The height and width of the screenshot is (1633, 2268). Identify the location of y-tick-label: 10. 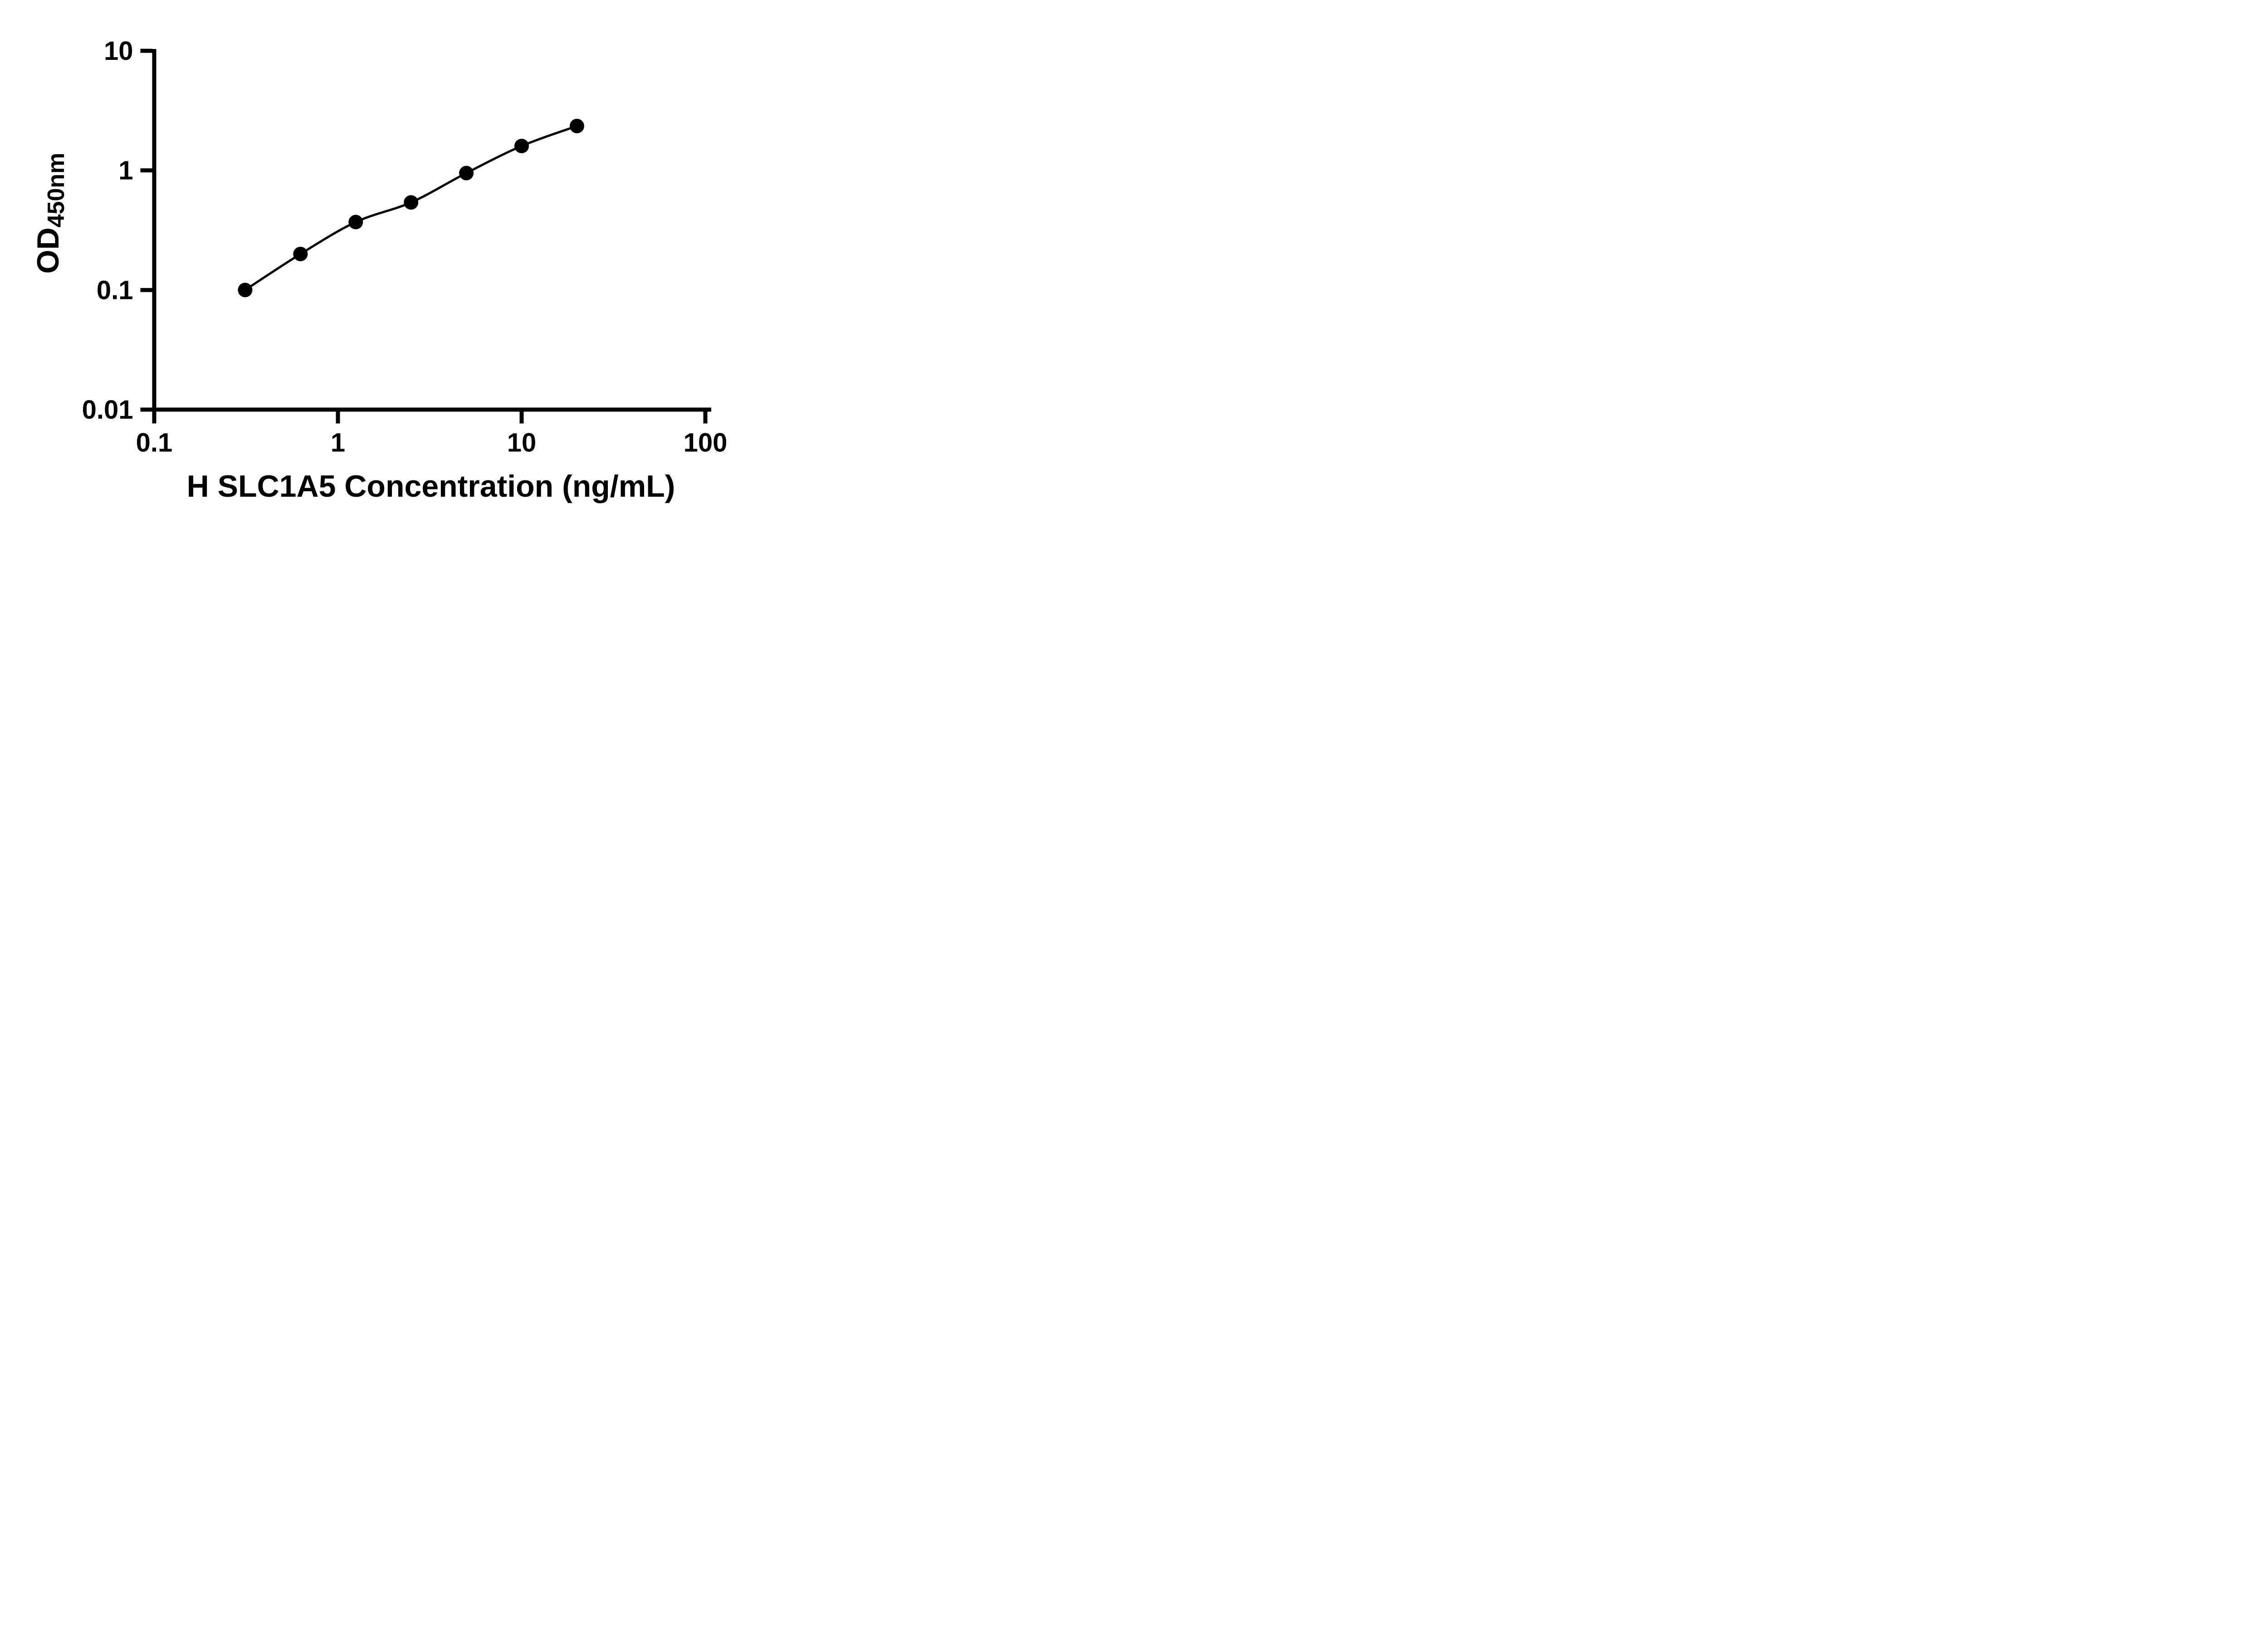
(119, 51).